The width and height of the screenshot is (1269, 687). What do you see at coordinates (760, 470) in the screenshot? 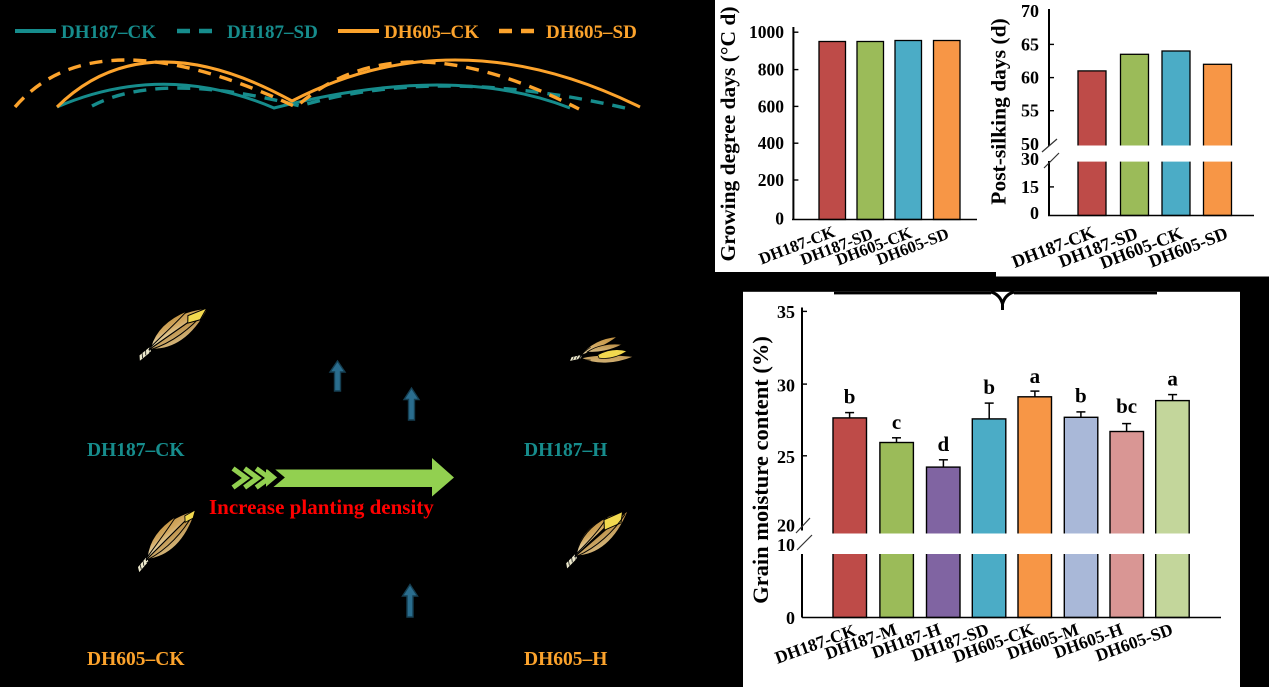
I see `svg-text: Grain moisture content (%)` at bounding box center [760, 470].